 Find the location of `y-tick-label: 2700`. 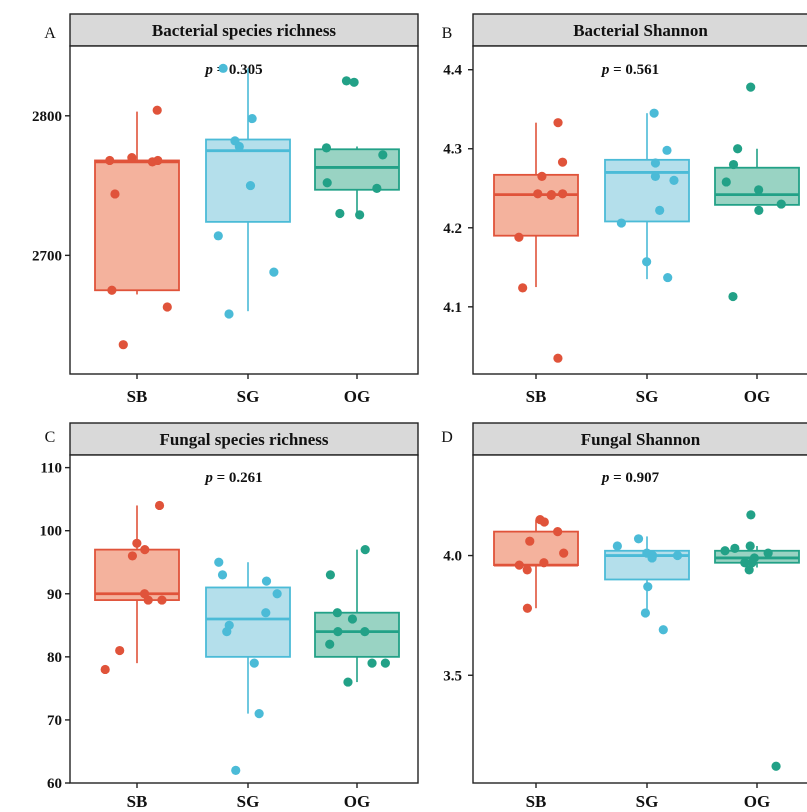

y-tick-label: 2700 is located at coordinates (47, 256).